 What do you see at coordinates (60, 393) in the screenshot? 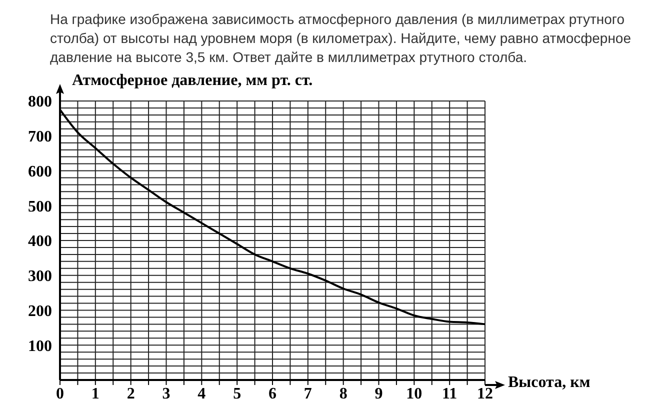
I see `x-tick-label: 0` at bounding box center [60, 393].